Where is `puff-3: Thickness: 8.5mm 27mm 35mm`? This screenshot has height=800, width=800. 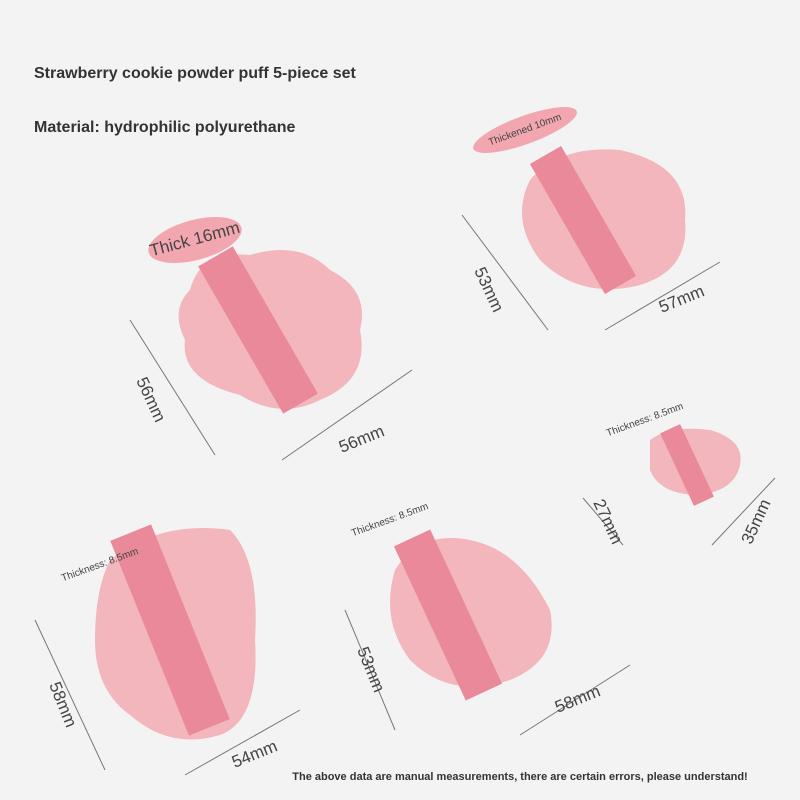
puff-3: Thickness: 8.5mm 27mm 35mm is located at coordinates (679, 474).